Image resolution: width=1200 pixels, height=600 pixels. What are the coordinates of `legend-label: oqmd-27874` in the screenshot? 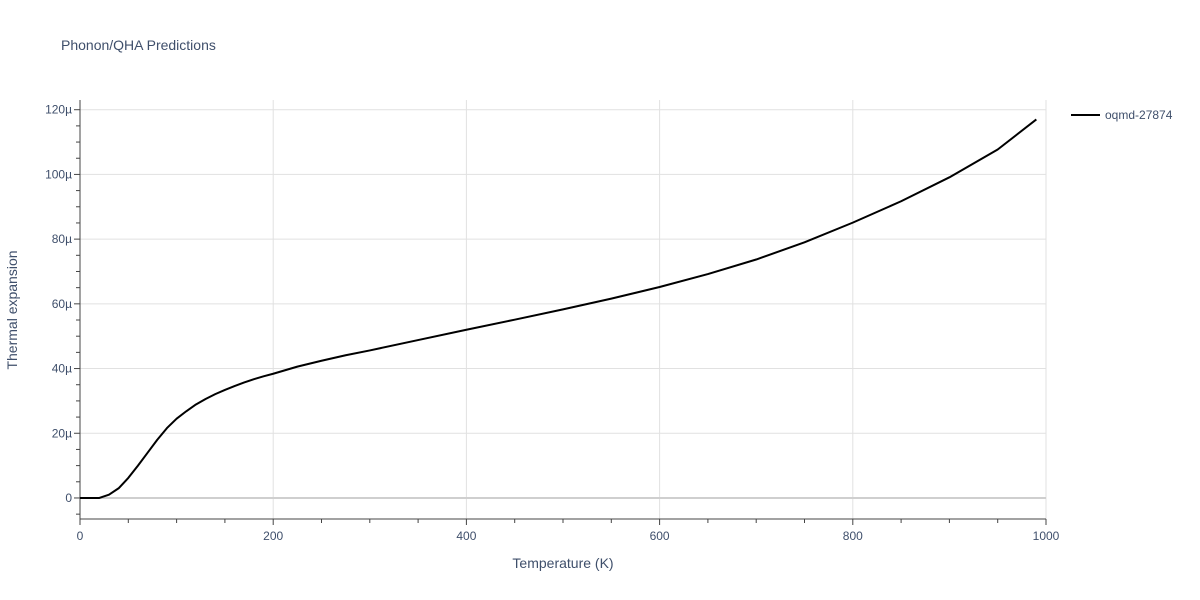 It's located at (1139, 115).